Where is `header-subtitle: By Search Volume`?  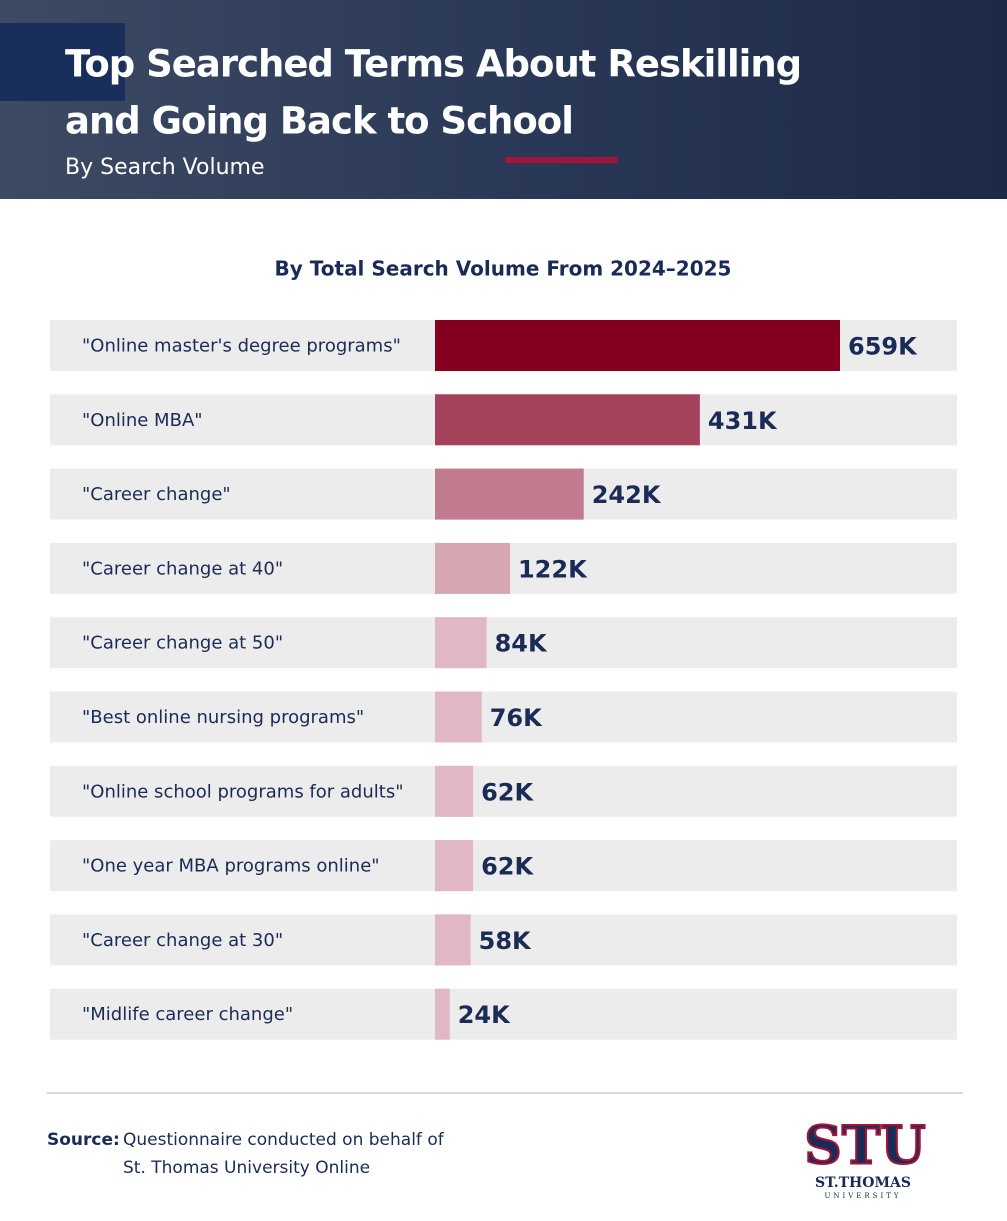
header-subtitle: By Search Volume is located at coordinates (165, 167).